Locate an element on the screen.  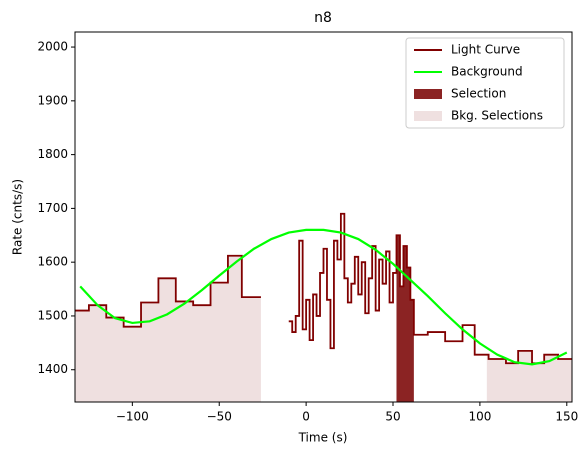
x-tick-label: −100 is located at coordinates (132, 417).